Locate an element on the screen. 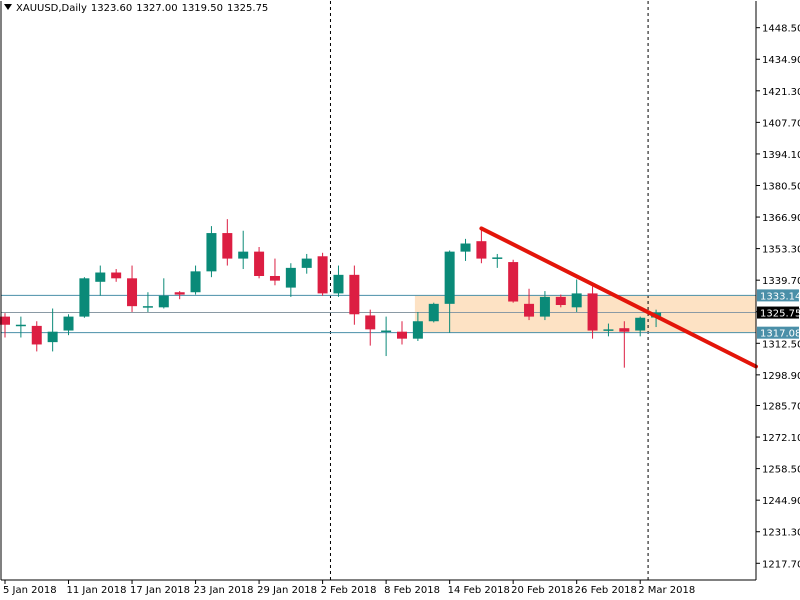 Image resolution: width=800 pixels, height=600 pixels. x-tick-label: 8 Feb 2018 is located at coordinates (412, 590).